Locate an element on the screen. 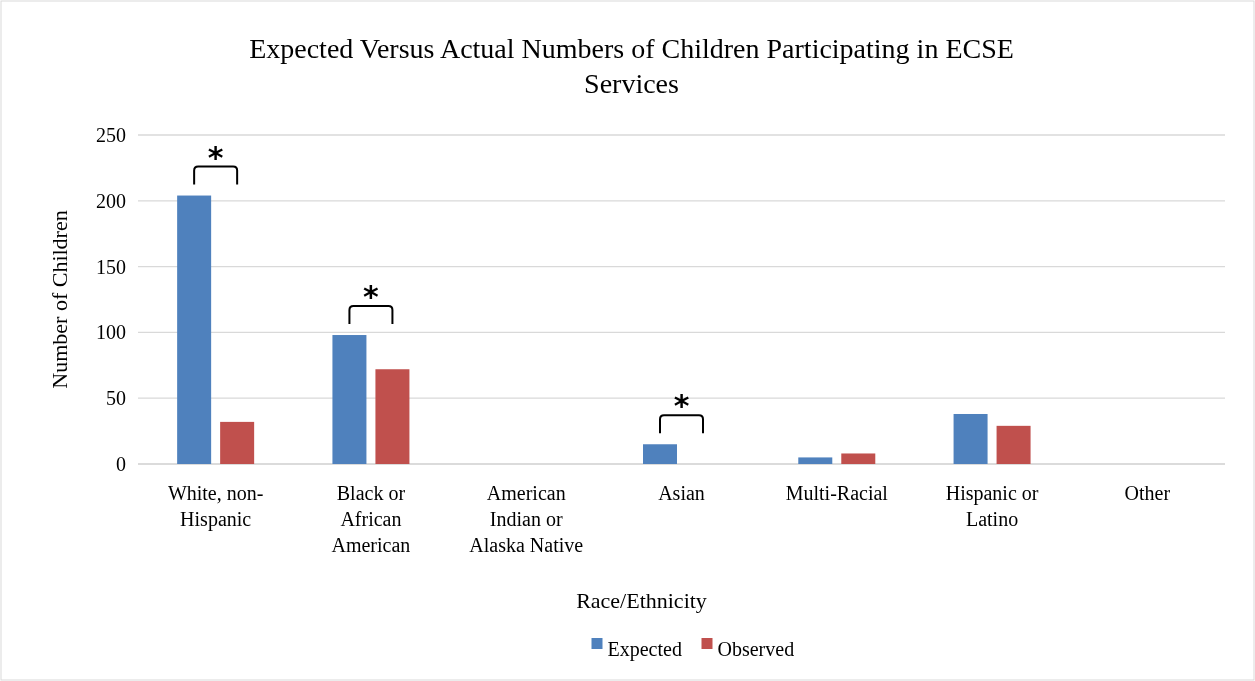  x-tick-label: Black or African American is located at coordinates (371, 519).